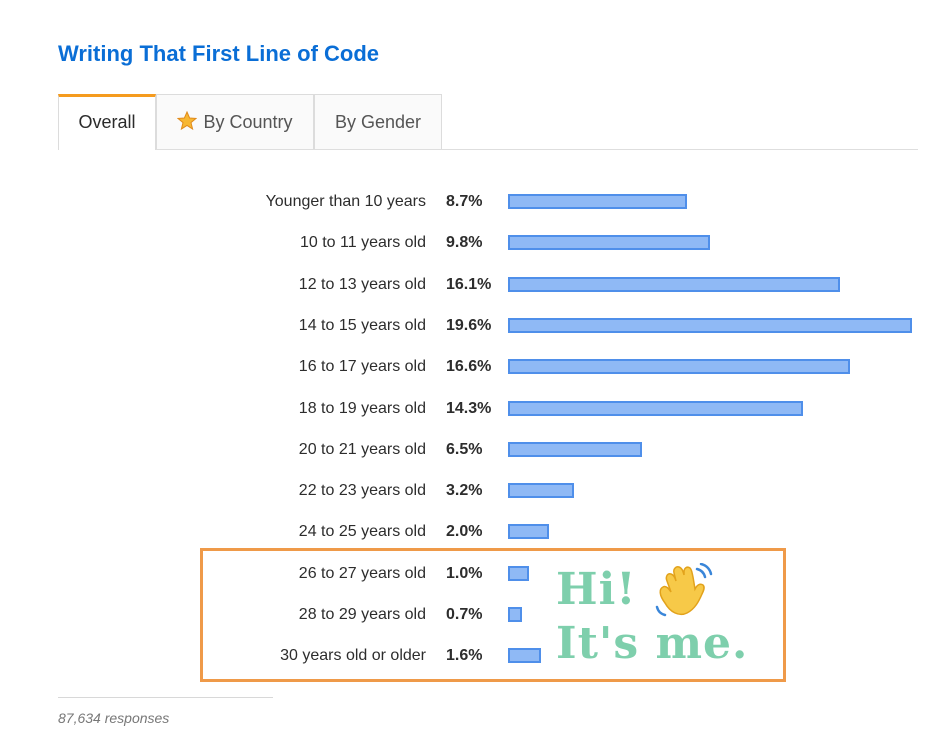  What do you see at coordinates (464, 614) in the screenshot?
I see `value-label: 0.7%` at bounding box center [464, 614].